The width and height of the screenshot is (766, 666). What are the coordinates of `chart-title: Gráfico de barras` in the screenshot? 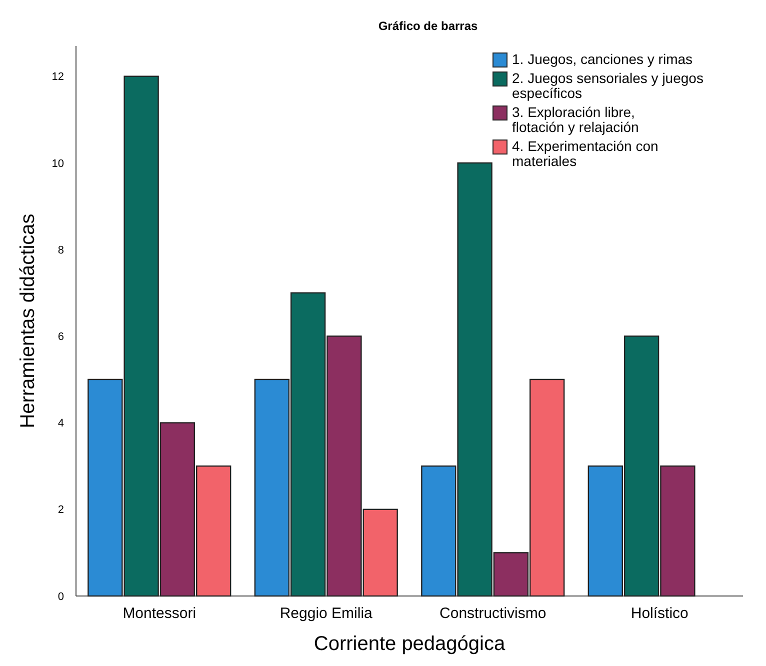 It's located at (428, 26).